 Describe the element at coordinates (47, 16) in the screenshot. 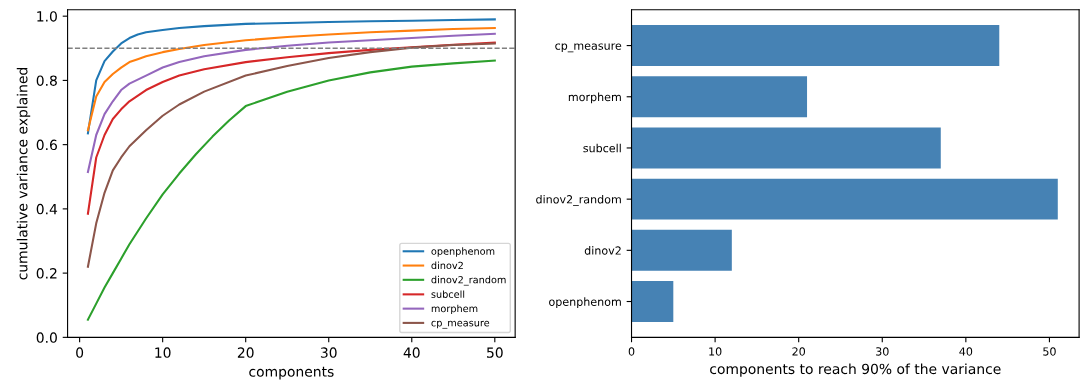

I see `y-tick-label: 1.0` at that location.